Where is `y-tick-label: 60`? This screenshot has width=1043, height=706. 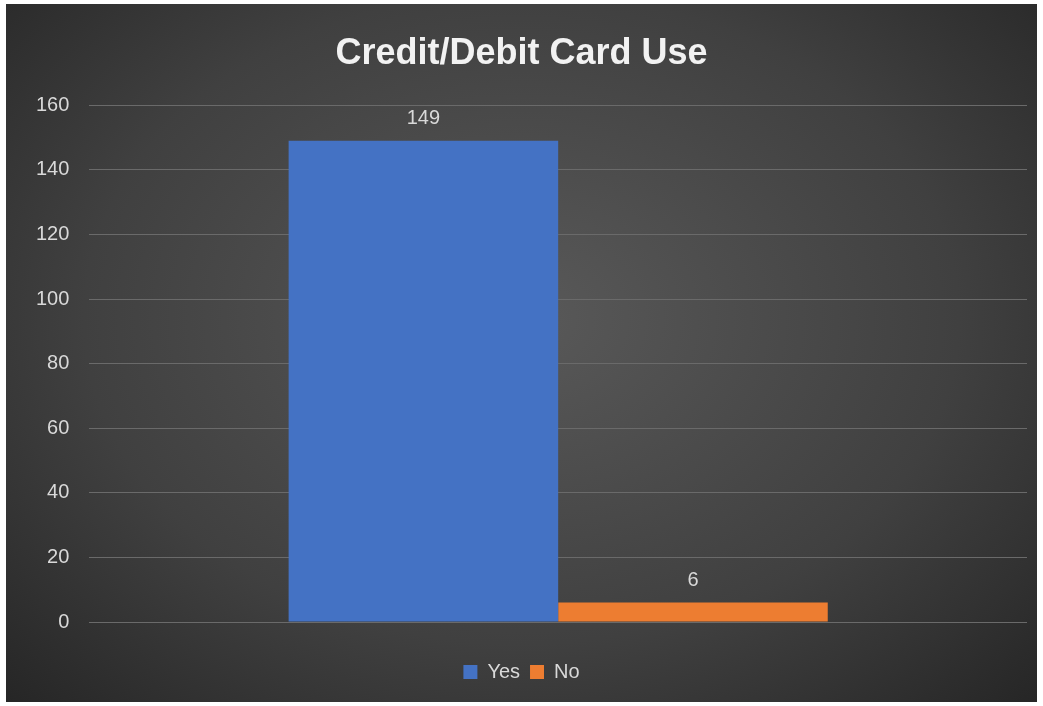 y-tick-label: 60 is located at coordinates (58, 426).